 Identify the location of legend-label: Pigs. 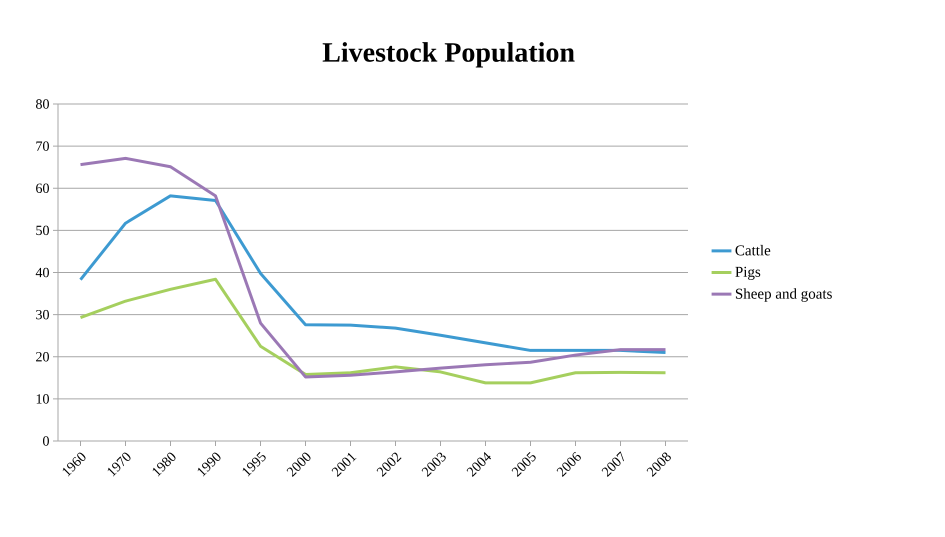
(747, 273).